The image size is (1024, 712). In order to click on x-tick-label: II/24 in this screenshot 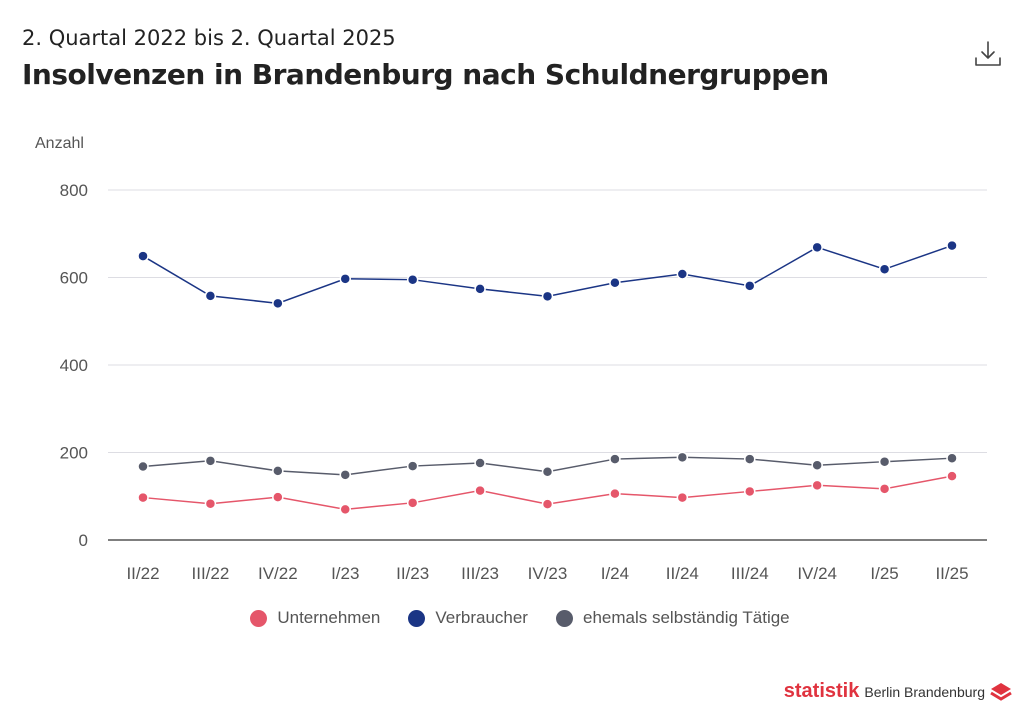, I will do `click(682, 573)`.